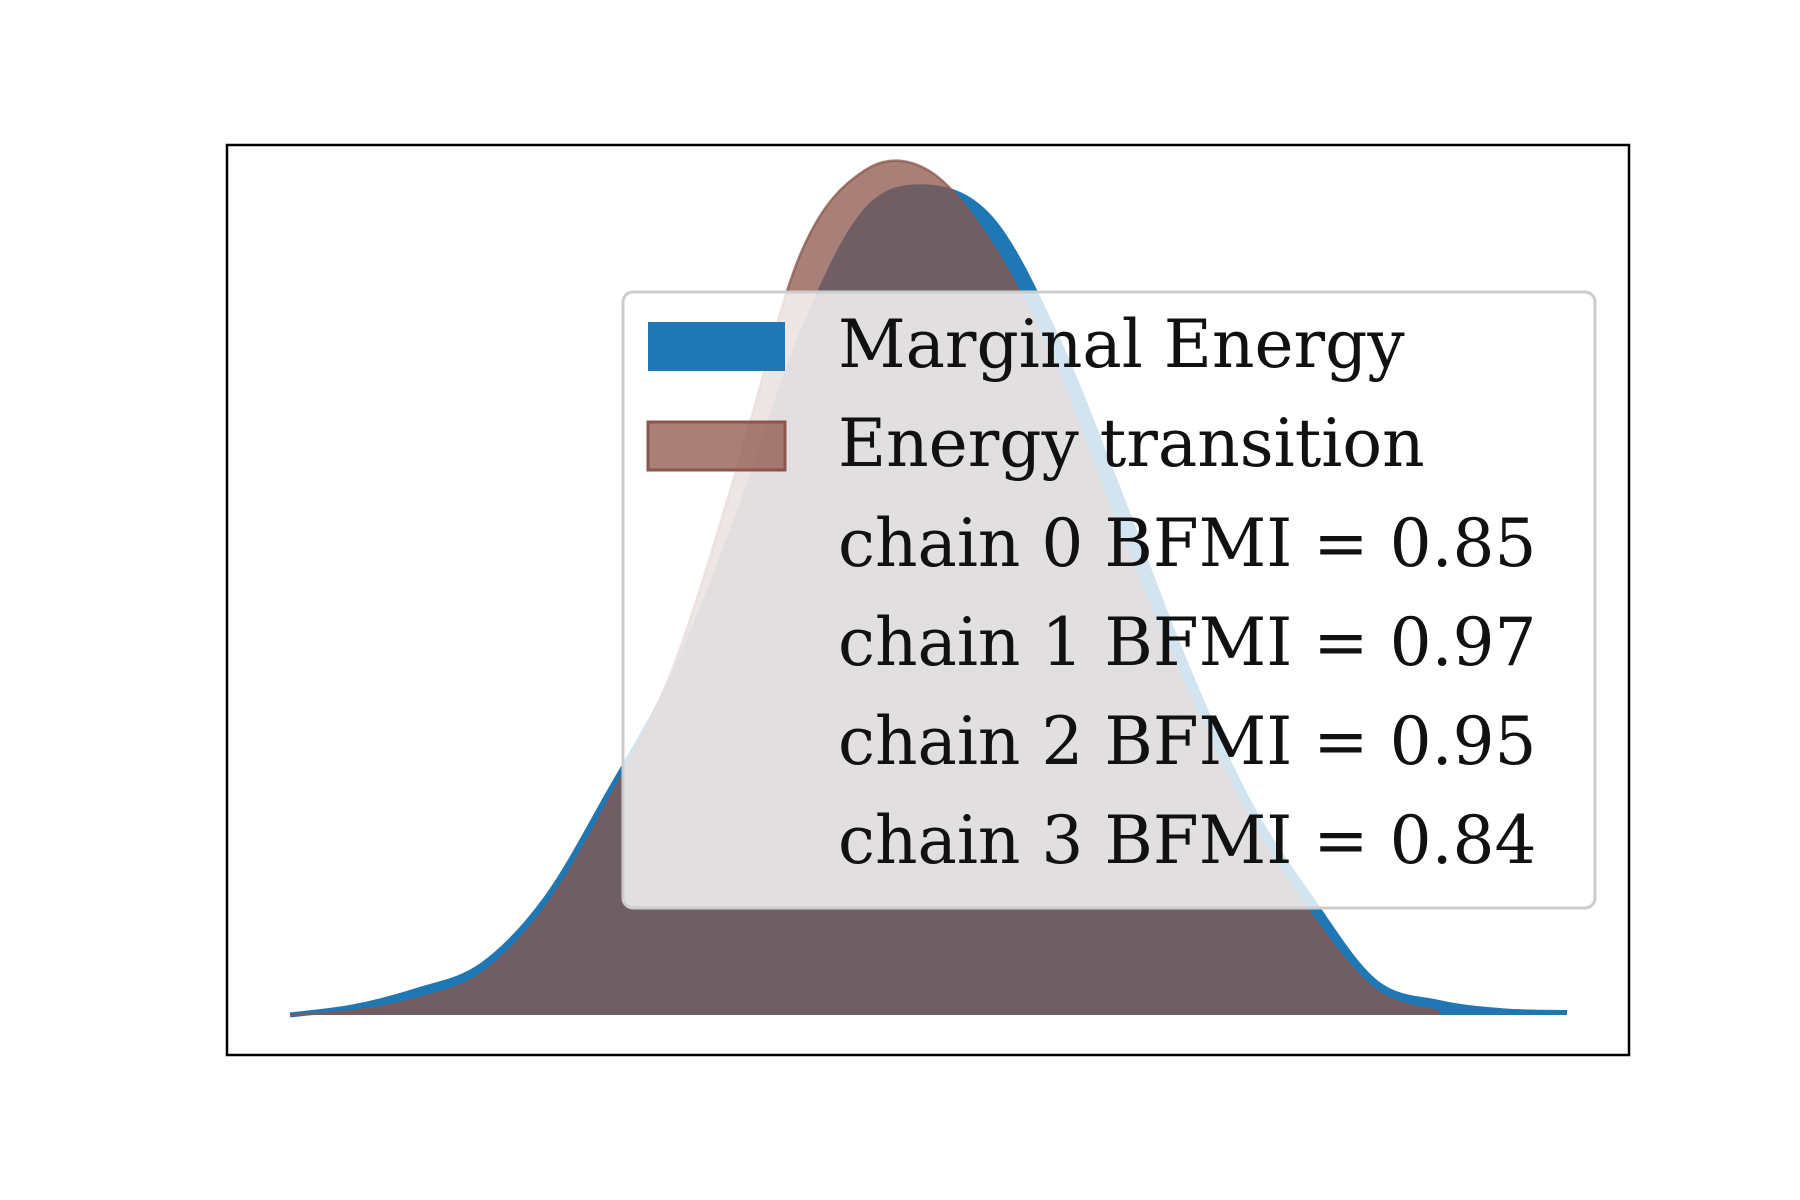 The height and width of the screenshot is (1200, 1800). I want to click on legend-label-marginal-energy: Marginal Energy, so click(1121, 344).